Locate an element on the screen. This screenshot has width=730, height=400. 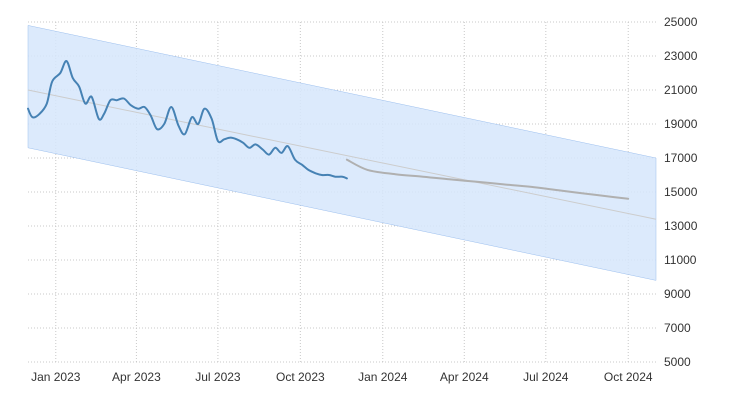
x-tick-label: Oct 2023 is located at coordinates (300, 377).